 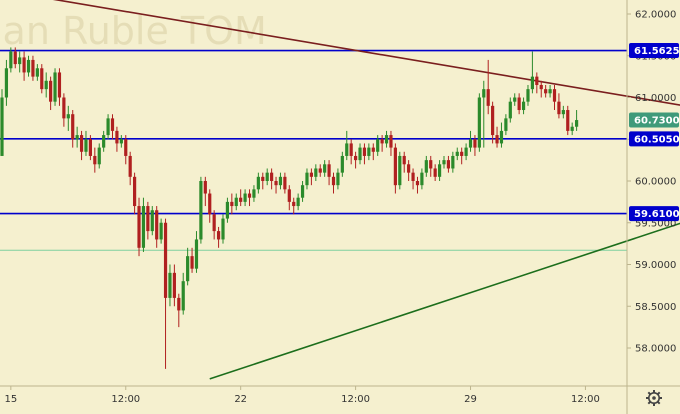 I want to click on level-price-tag-label: 60.5050, so click(x=657, y=139).